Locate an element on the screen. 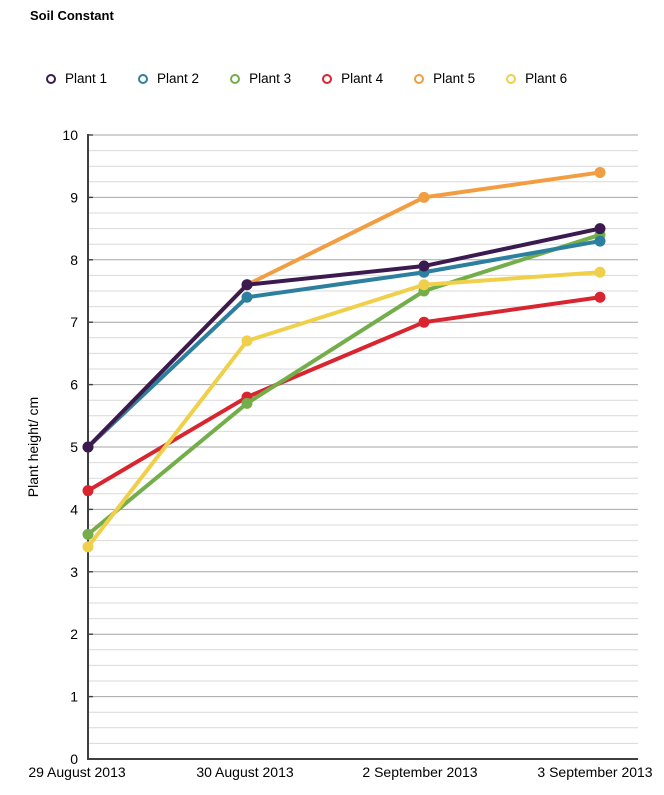  x-tick-label: 30 August 2013 is located at coordinates (245, 772).